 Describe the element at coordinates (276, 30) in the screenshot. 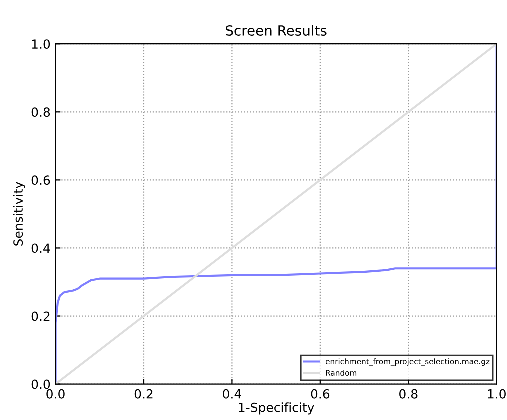

I see `chart-title: Screen Results` at that location.